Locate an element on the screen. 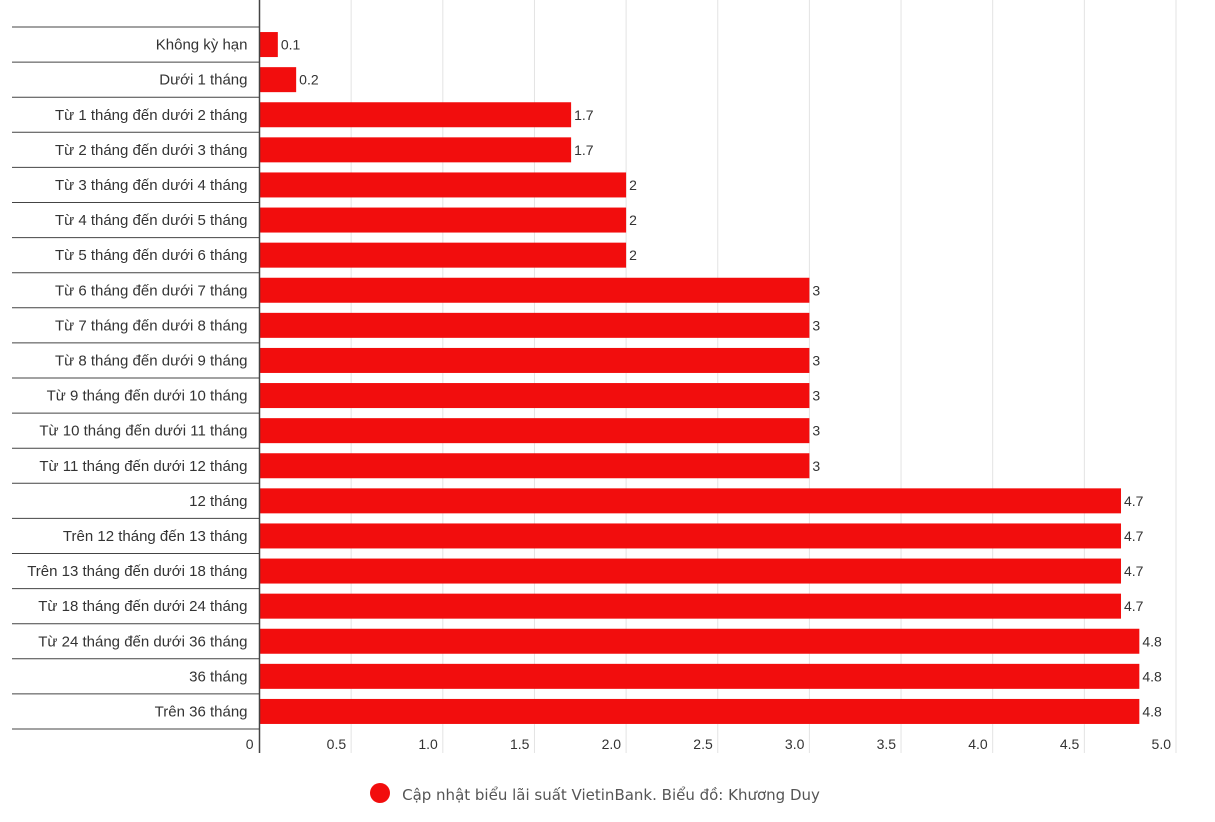 The width and height of the screenshot is (1215, 822). bar-value-label: 0.2 is located at coordinates (309, 80).